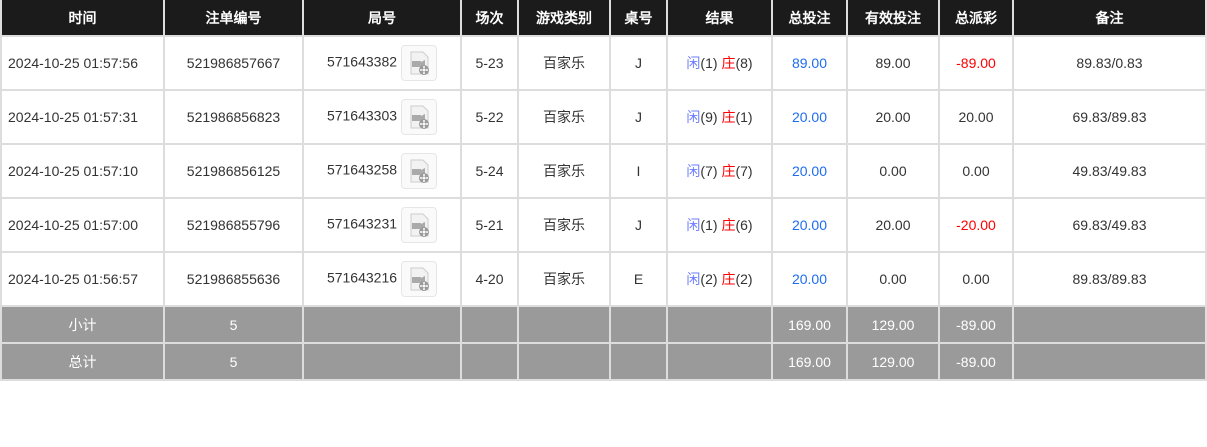 This screenshot has width=1207, height=447. I want to click on total-valid-bet: 129.00, so click(893, 361).